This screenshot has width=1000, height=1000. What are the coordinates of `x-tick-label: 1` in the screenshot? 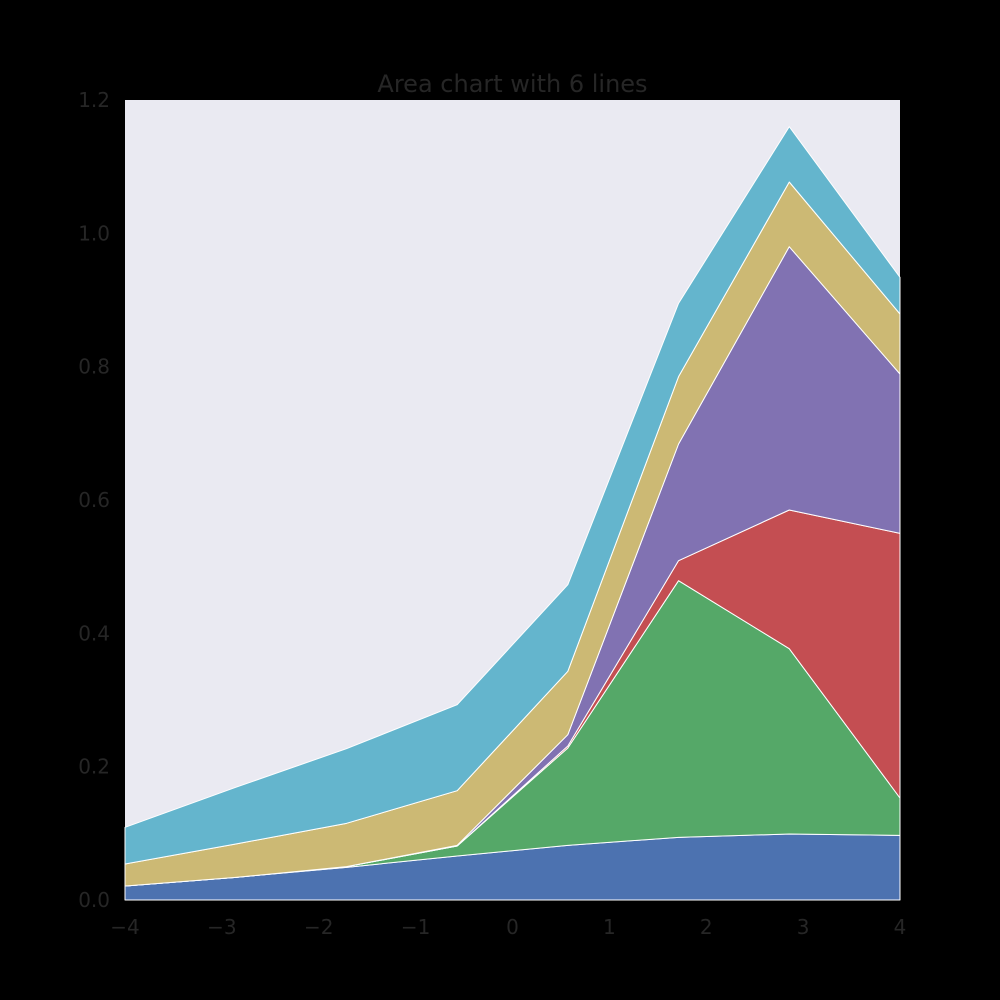 It's located at (609, 927).